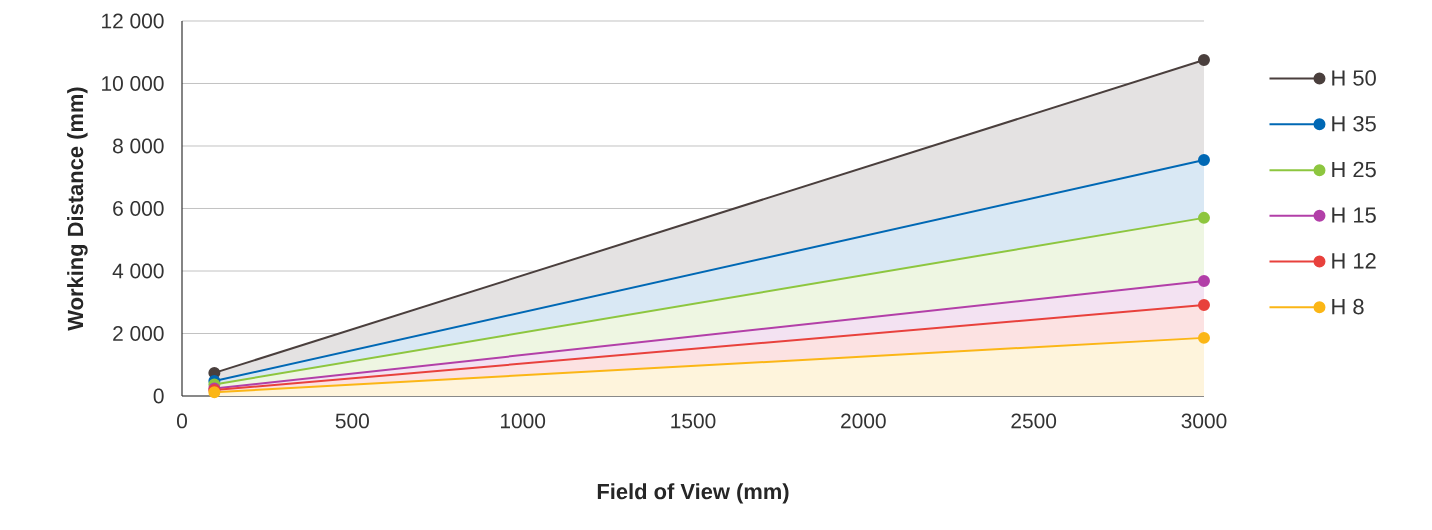  Describe the element at coordinates (1354, 78) in the screenshot. I see `legend-label: H 50` at that location.